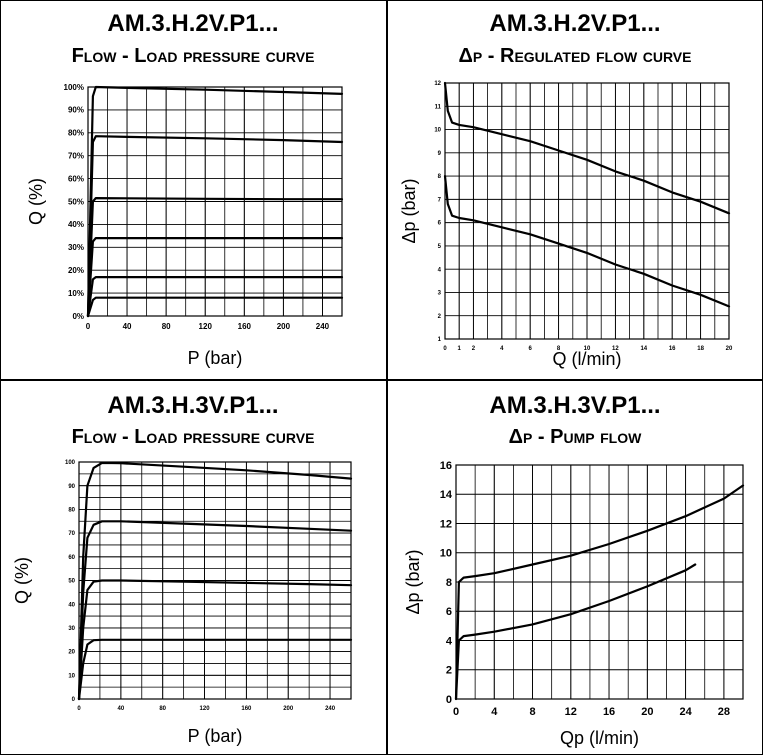  What do you see at coordinates (575, 56) in the screenshot?
I see `panel-subtitle: Δp - Regulated flow curve` at bounding box center [575, 56].